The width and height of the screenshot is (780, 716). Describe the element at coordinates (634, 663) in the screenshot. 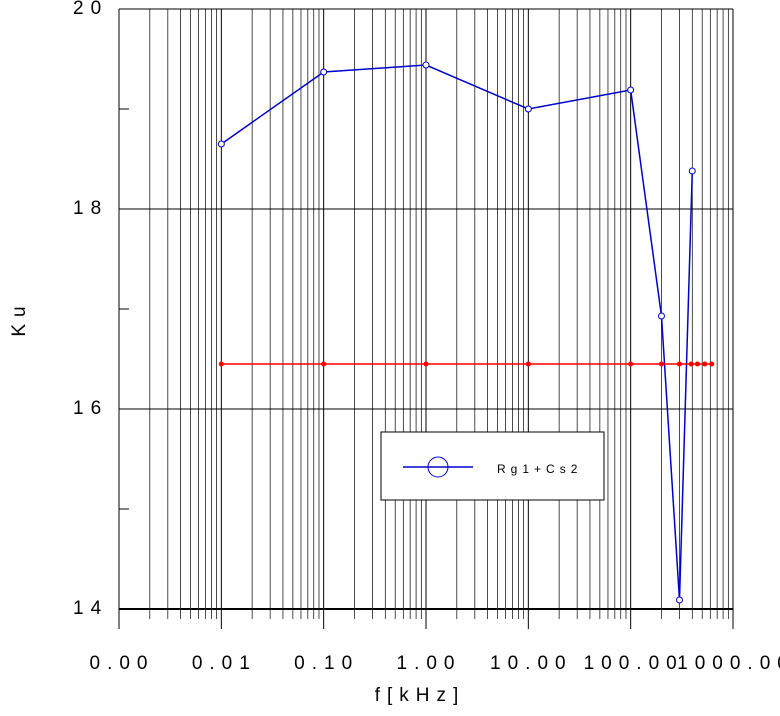

I see `x-tick-label: 100.00` at that location.